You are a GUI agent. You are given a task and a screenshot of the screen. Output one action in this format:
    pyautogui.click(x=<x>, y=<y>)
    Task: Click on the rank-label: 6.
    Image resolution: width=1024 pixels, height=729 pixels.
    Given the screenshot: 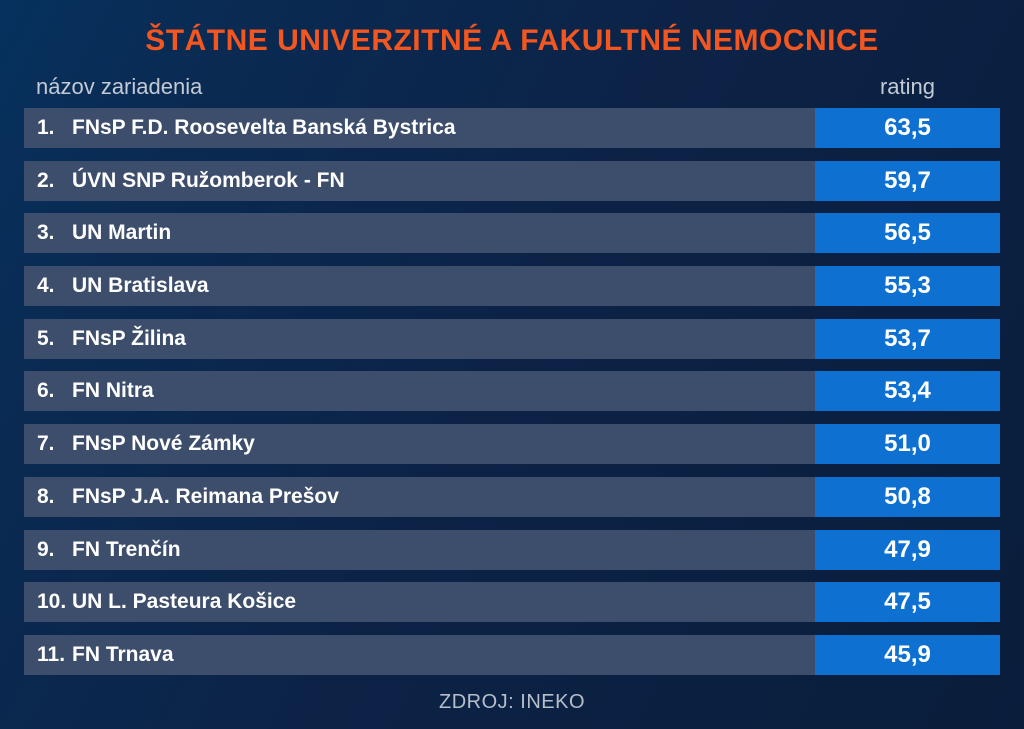 What is the action you would take?
    pyautogui.click(x=46, y=391)
    